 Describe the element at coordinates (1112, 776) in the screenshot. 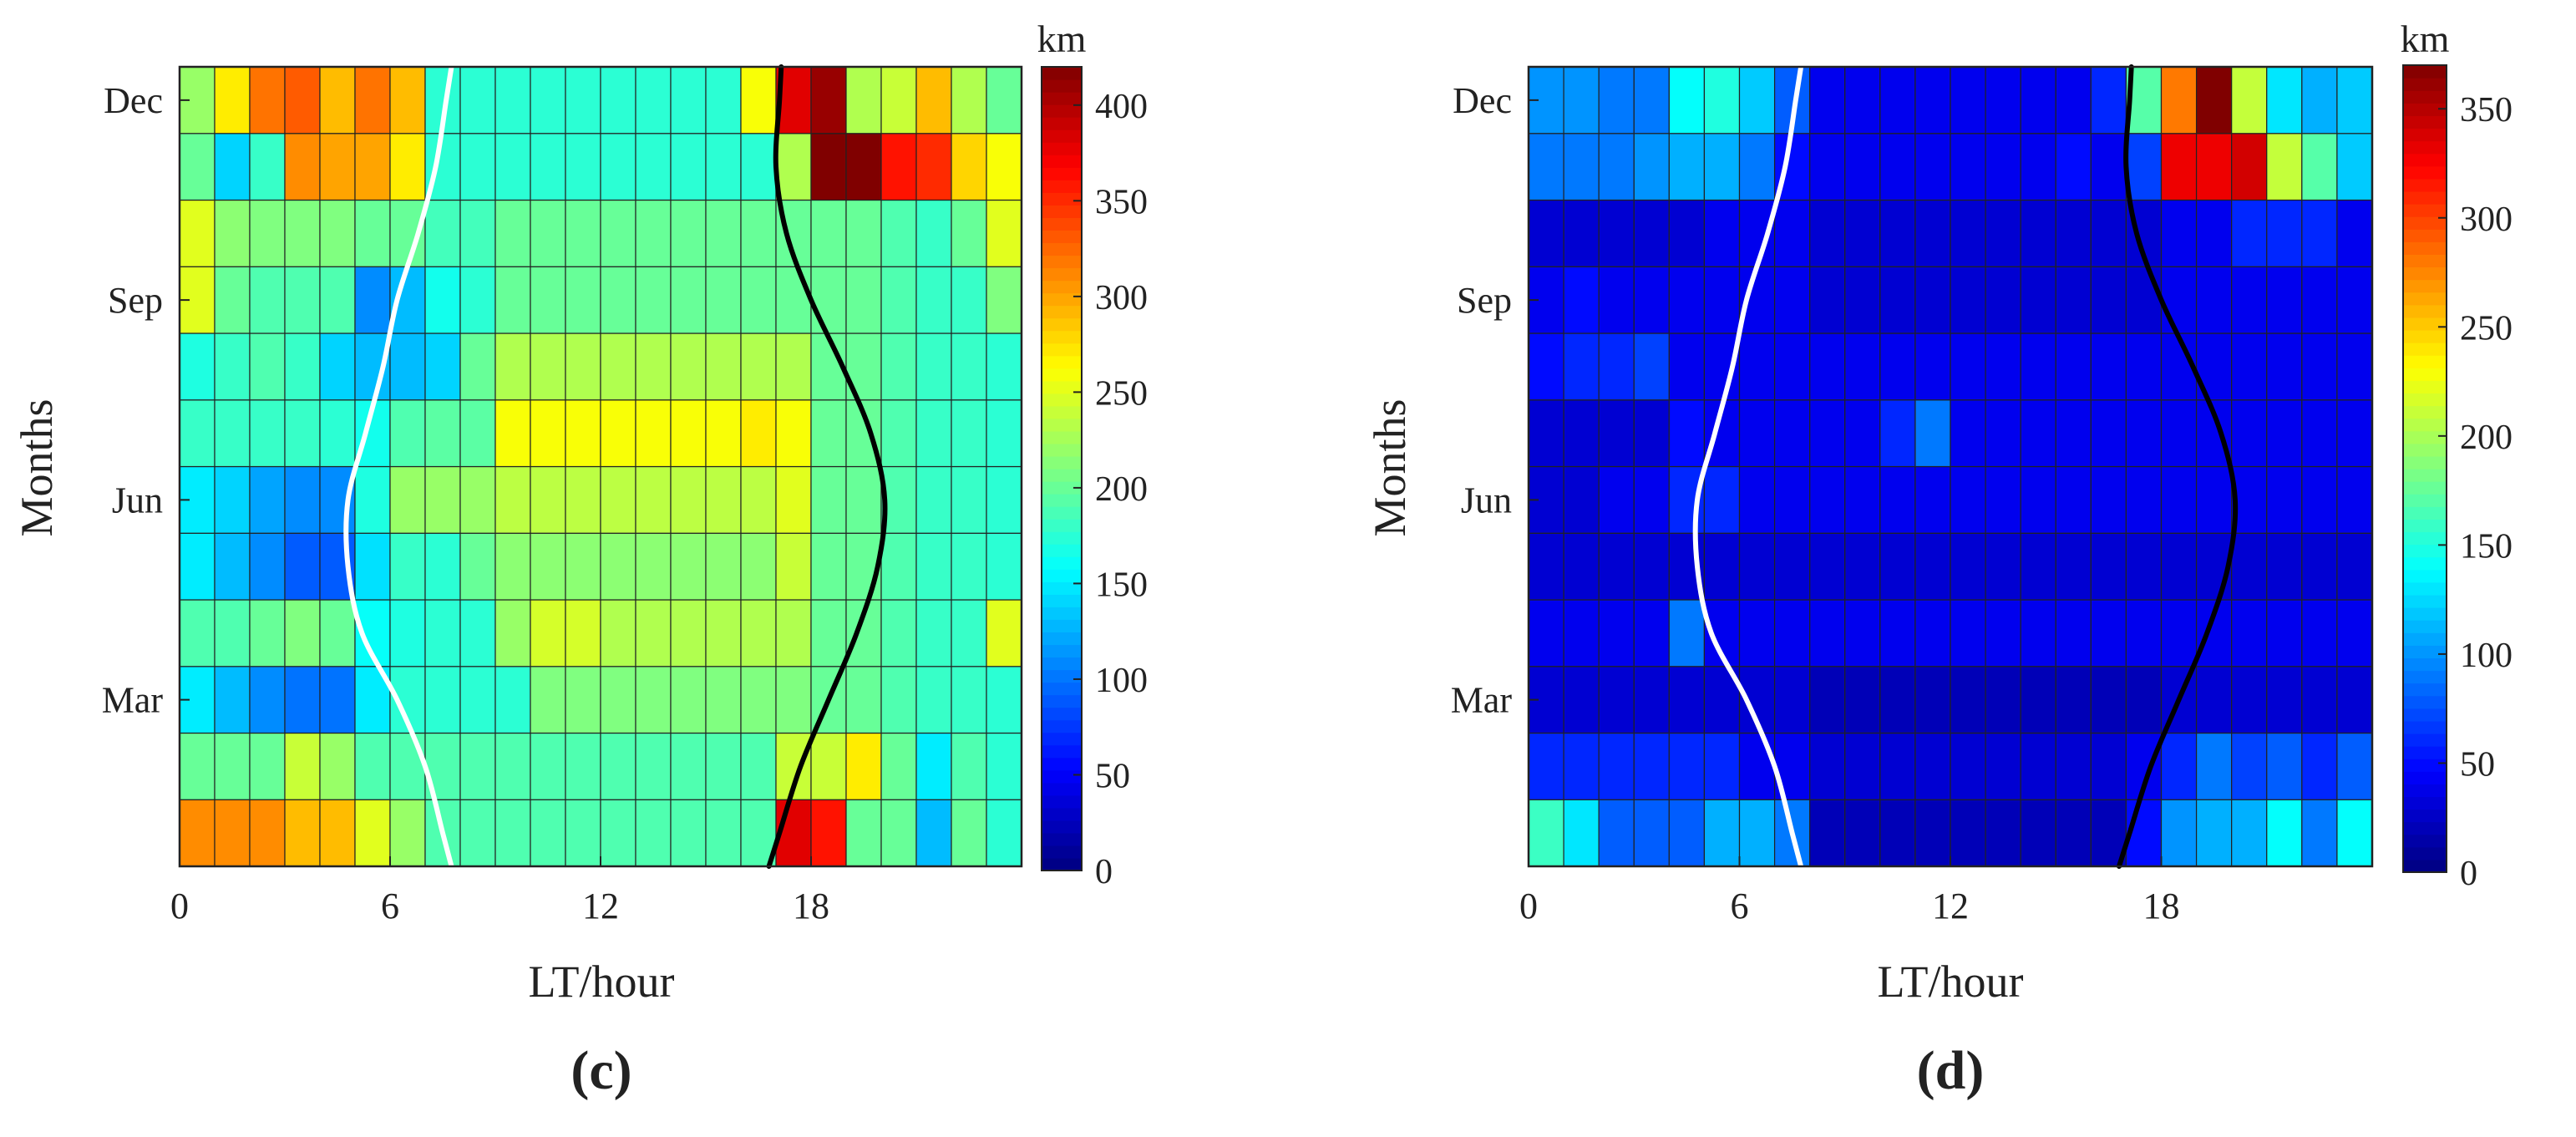

I see `colorbar-tick-label: 50` at that location.